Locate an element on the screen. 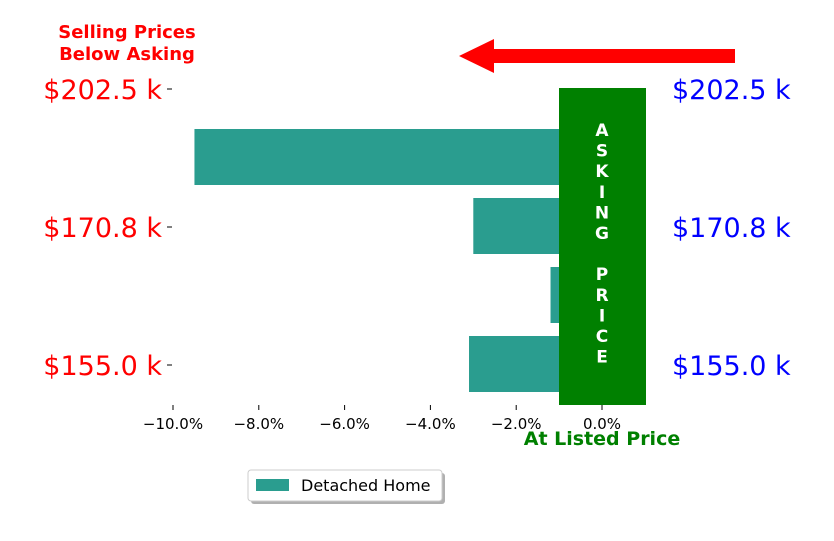 The image size is (834, 541). asking-price-band is located at coordinates (602, 246).